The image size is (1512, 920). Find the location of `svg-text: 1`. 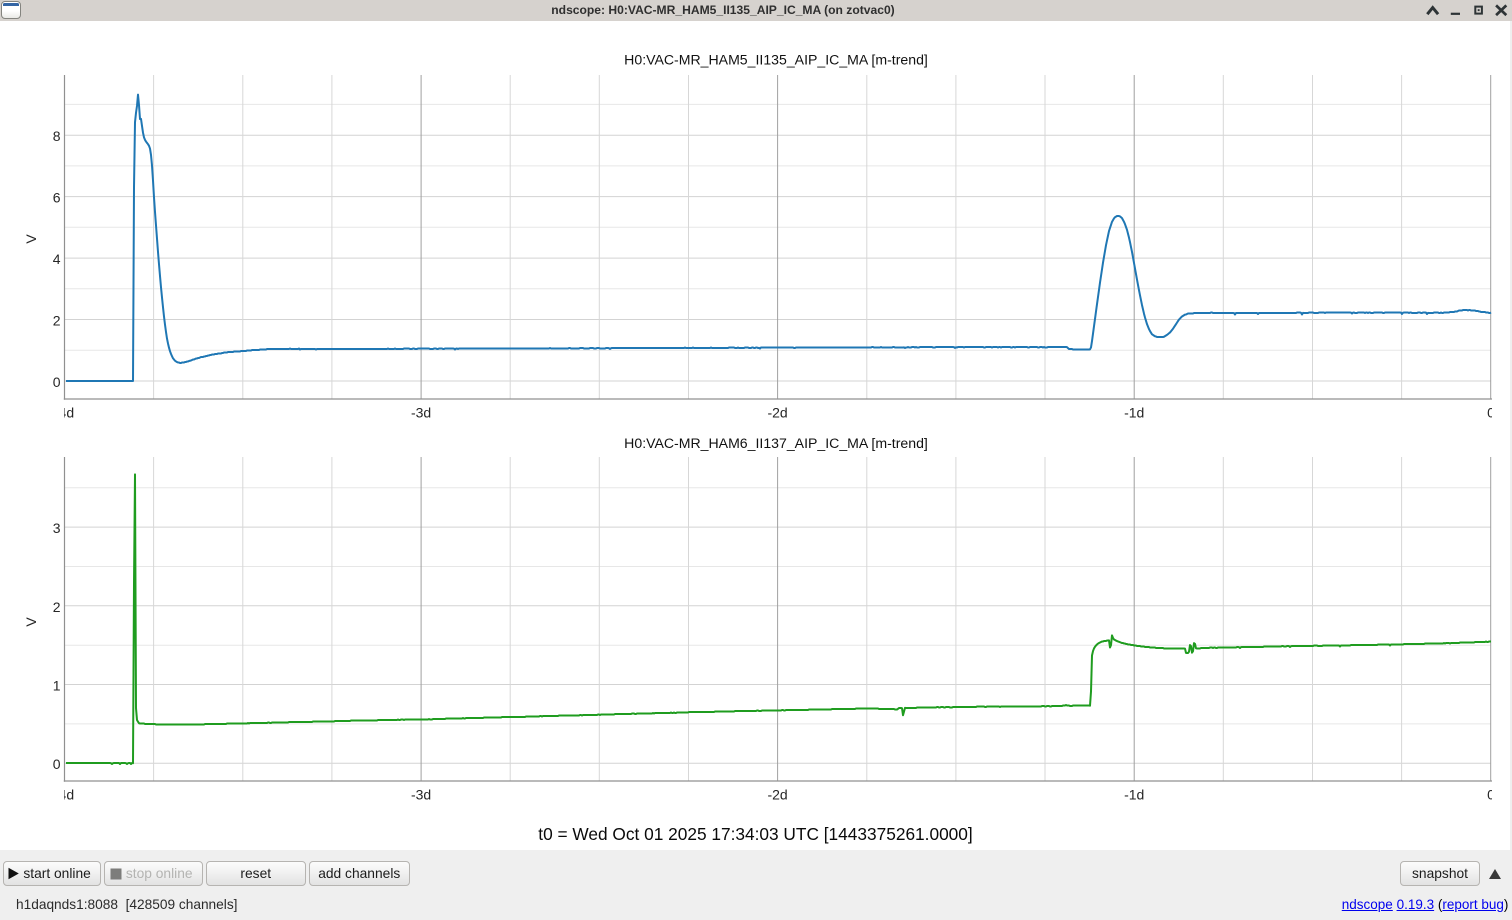

svg-text: 1 is located at coordinates (57, 686).